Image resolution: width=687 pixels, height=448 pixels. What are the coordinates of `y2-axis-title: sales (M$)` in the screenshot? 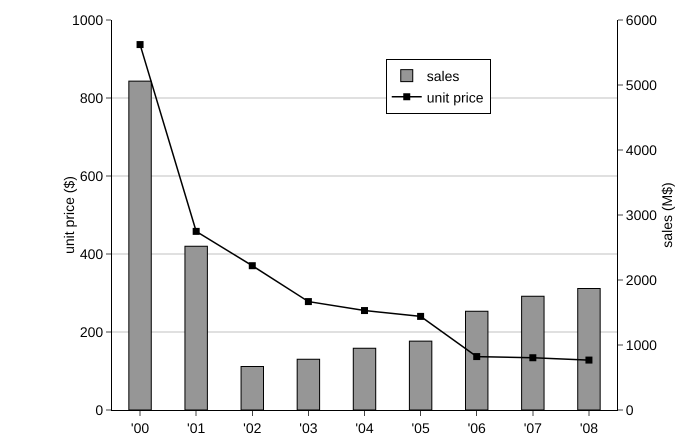 It's located at (667, 215).